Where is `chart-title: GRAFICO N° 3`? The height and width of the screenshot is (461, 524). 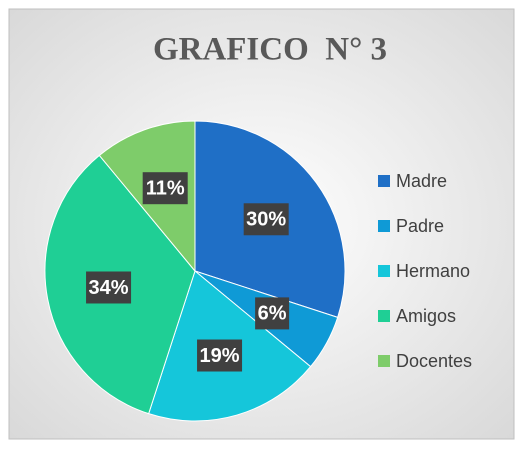
chart-title: GRAFICO N° 3 is located at coordinates (270, 50).